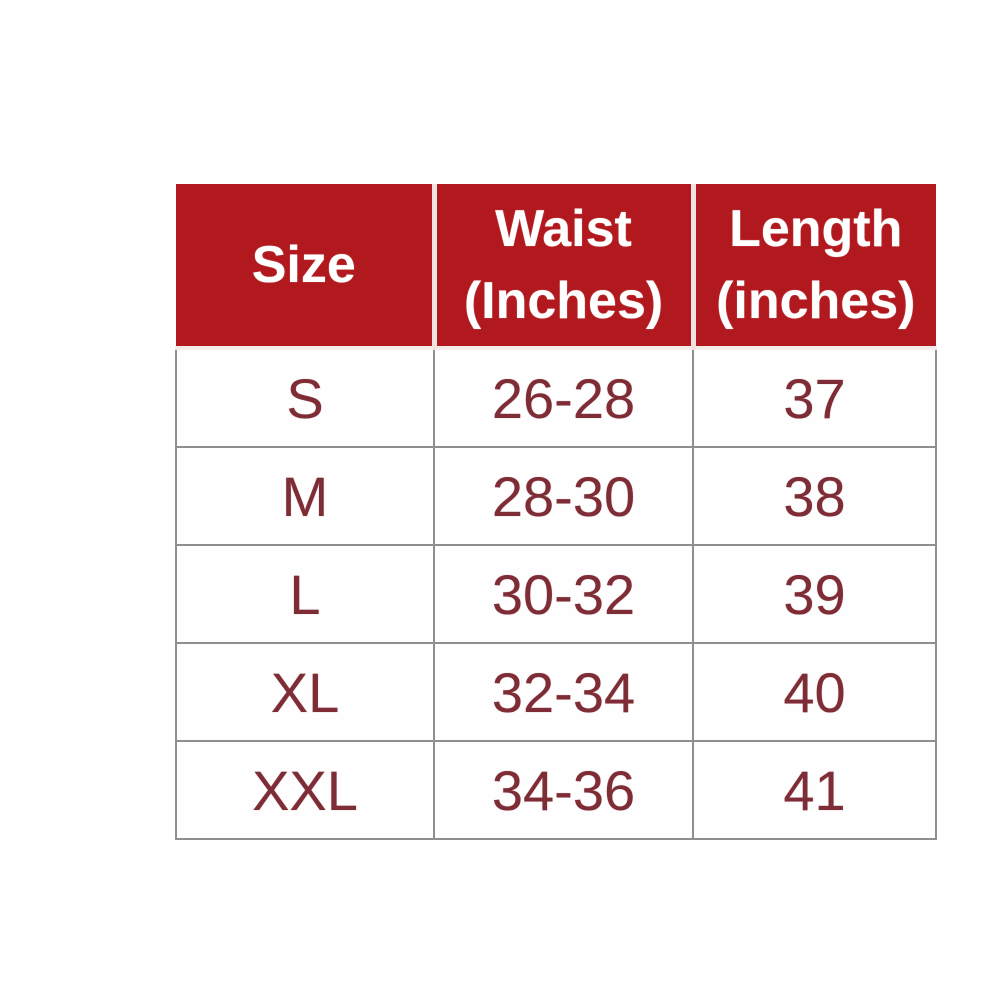 This screenshot has width=1000, height=1000. I want to click on size-cell: XL, so click(305, 692).